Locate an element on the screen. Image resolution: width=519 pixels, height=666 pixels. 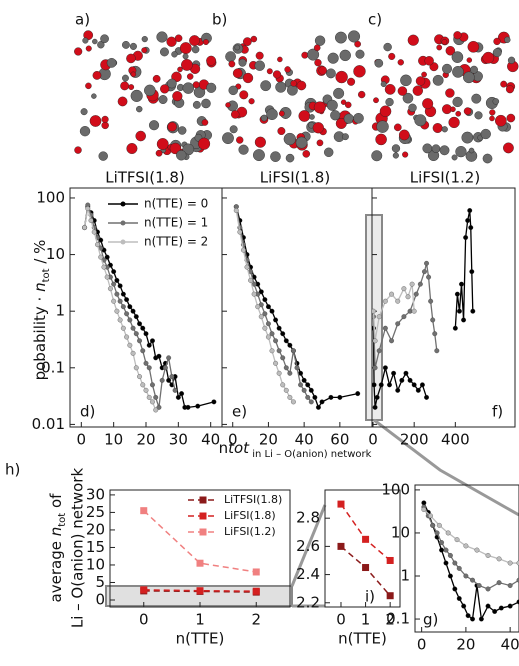
x-tick-label: 20 is located at coordinates (268, 440).